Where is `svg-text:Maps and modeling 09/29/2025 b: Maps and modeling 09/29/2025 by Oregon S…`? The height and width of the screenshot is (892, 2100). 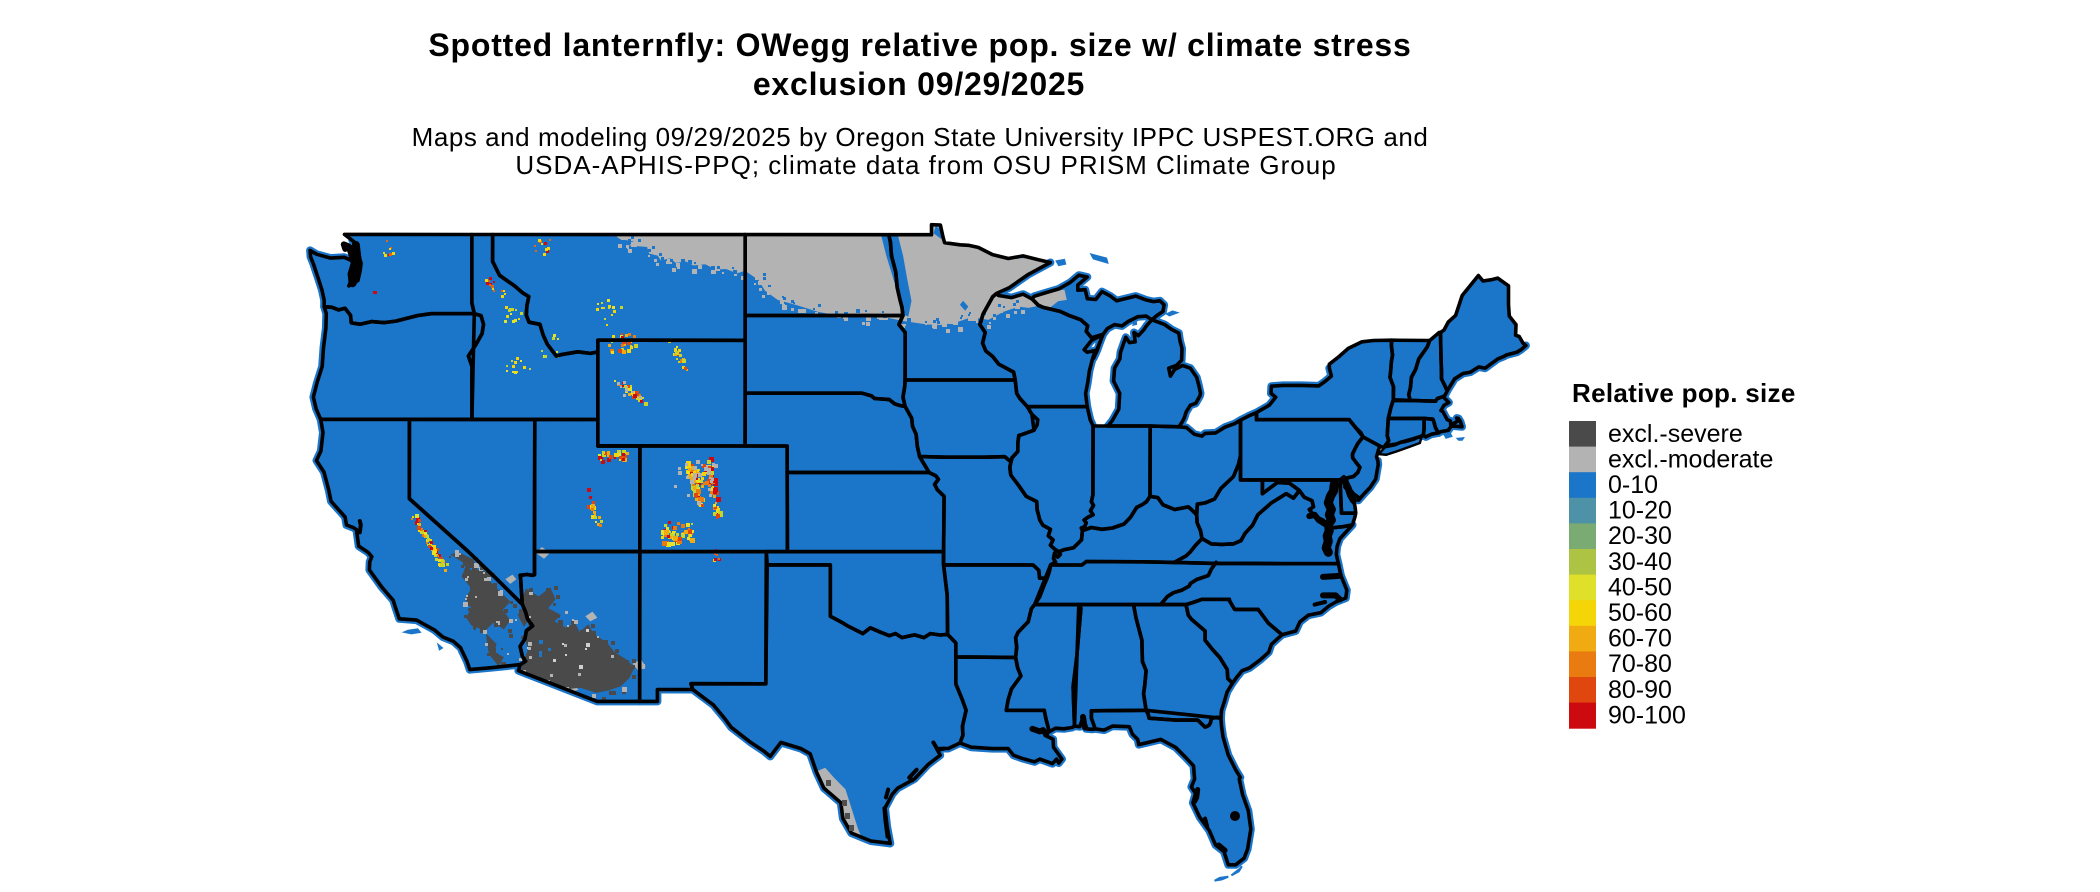
svg-text:Maps and modeling 09/29/2025 b: Maps and modeling 09/29/2025 by Oregon S… is located at coordinates (920, 137).